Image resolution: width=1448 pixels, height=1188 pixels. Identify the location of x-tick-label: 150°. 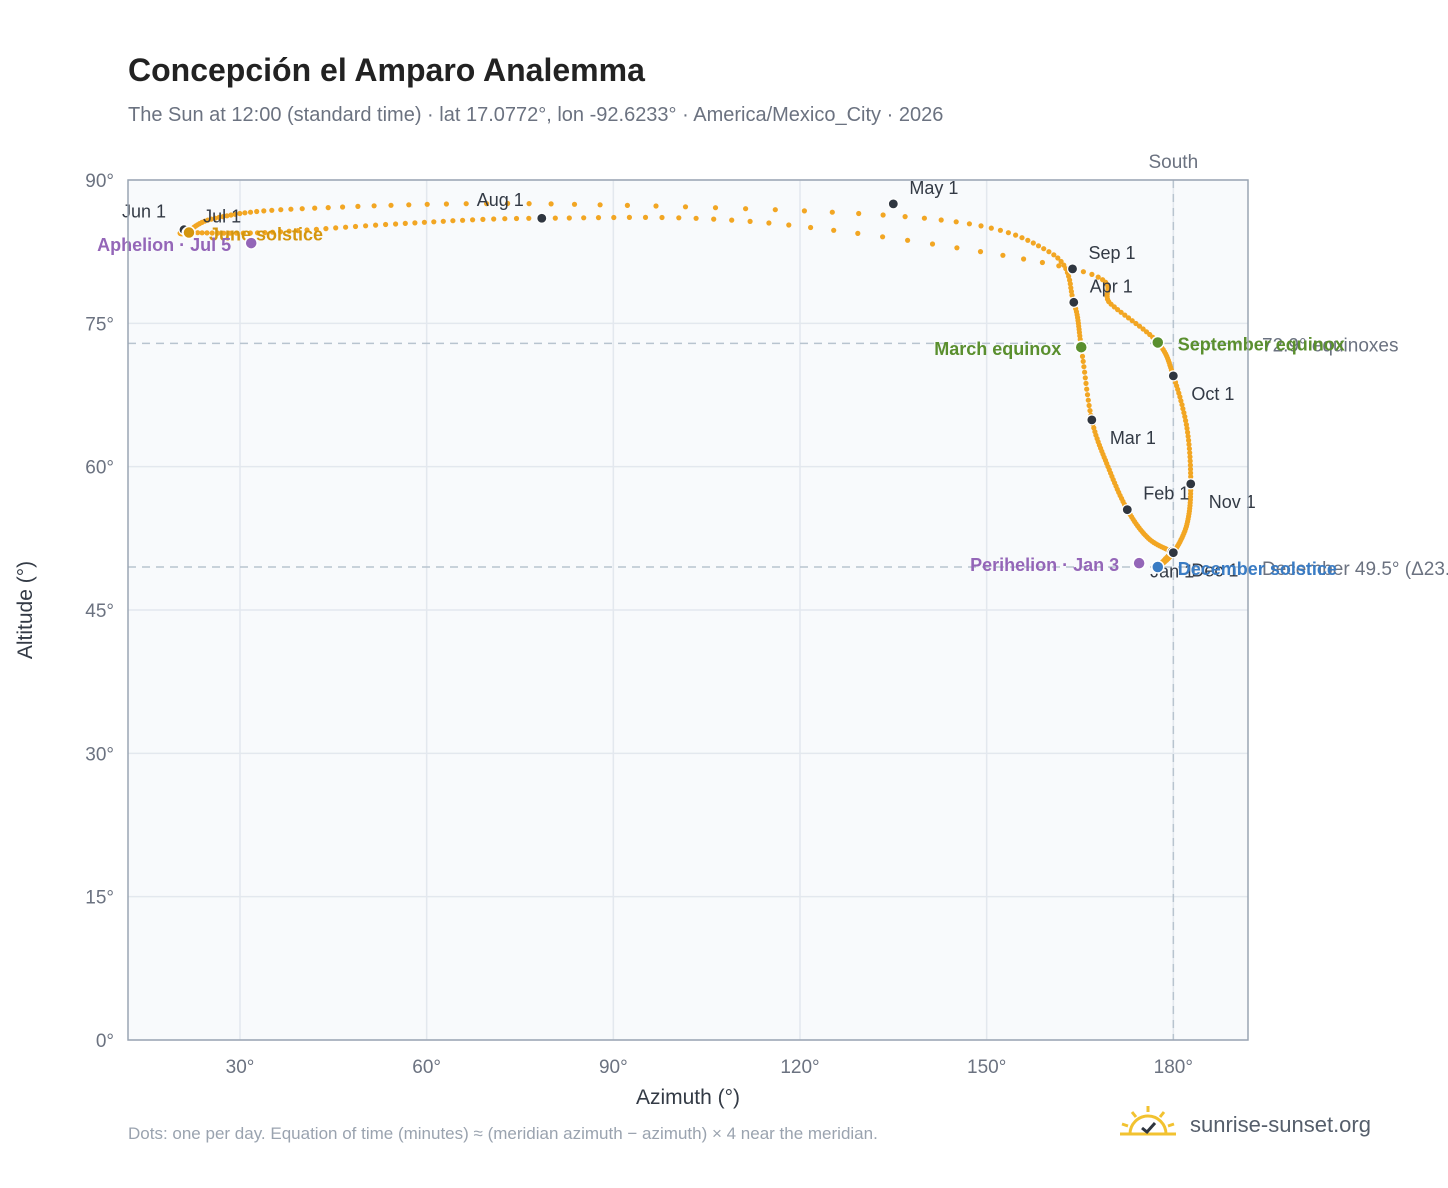
(986, 1067).